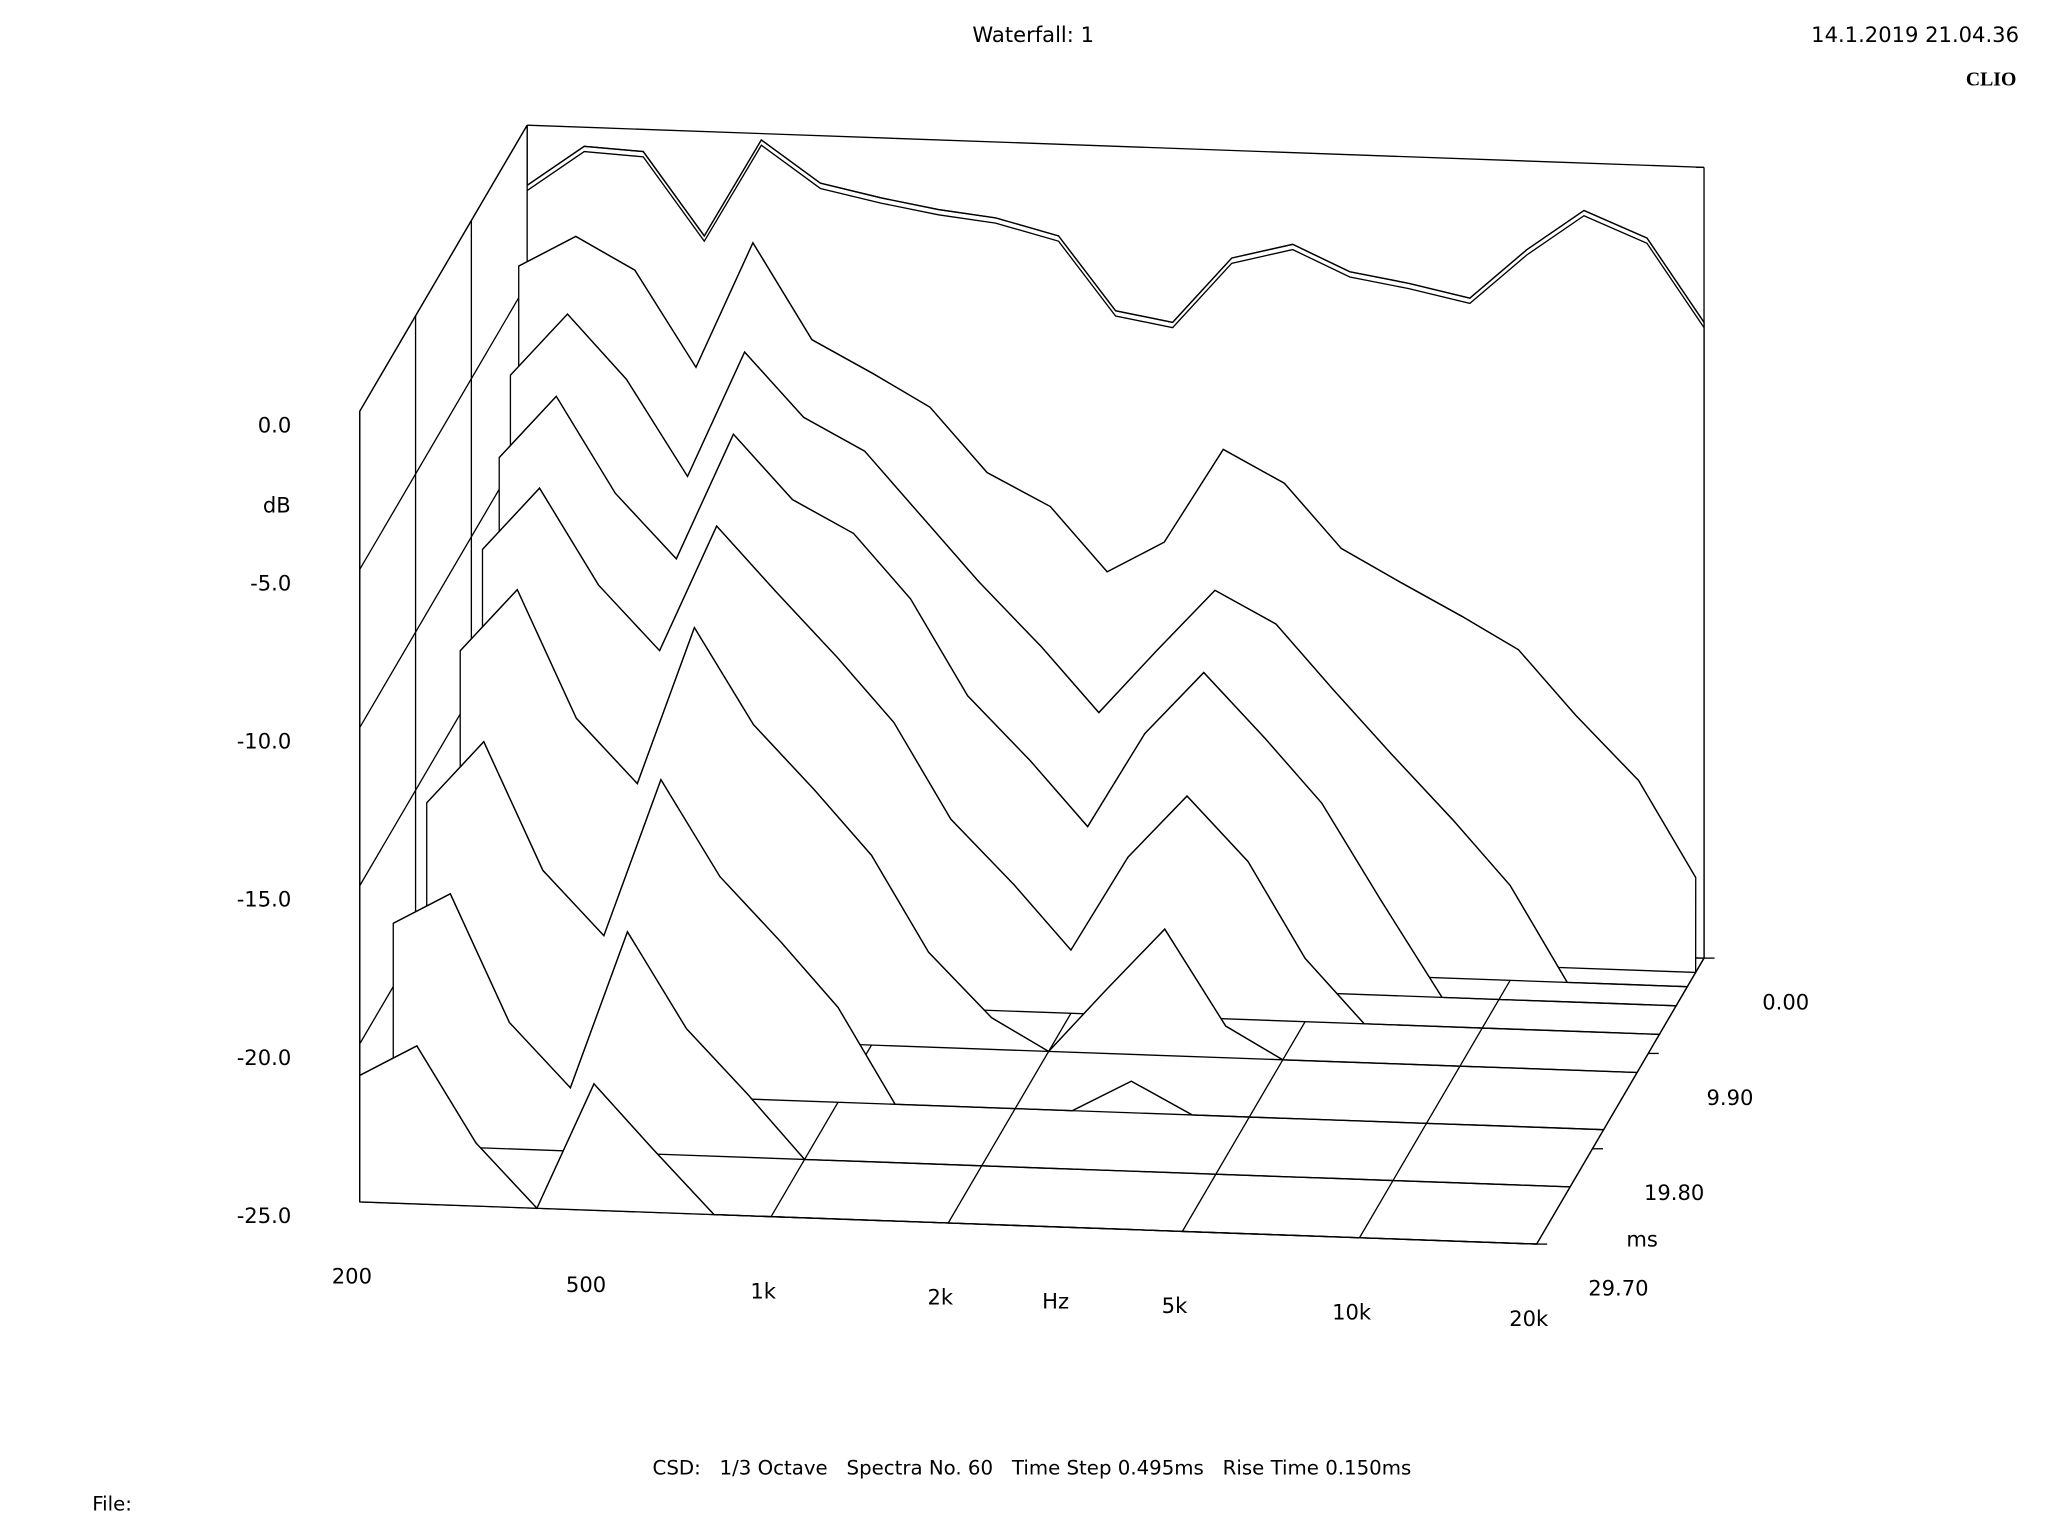  Describe the element at coordinates (763, 1290) in the screenshot. I see `x-tick-label: 1k` at that location.